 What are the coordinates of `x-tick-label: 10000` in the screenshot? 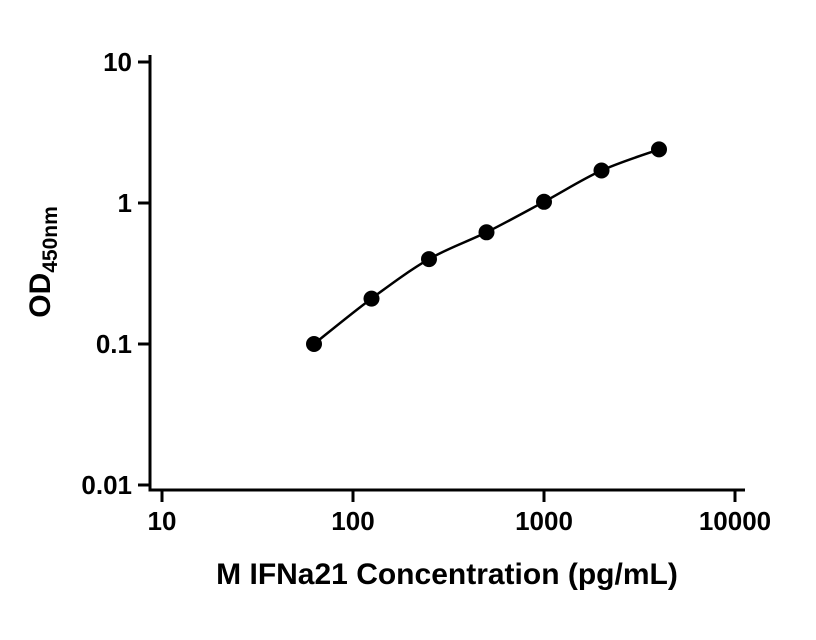 It's located at (735, 521).